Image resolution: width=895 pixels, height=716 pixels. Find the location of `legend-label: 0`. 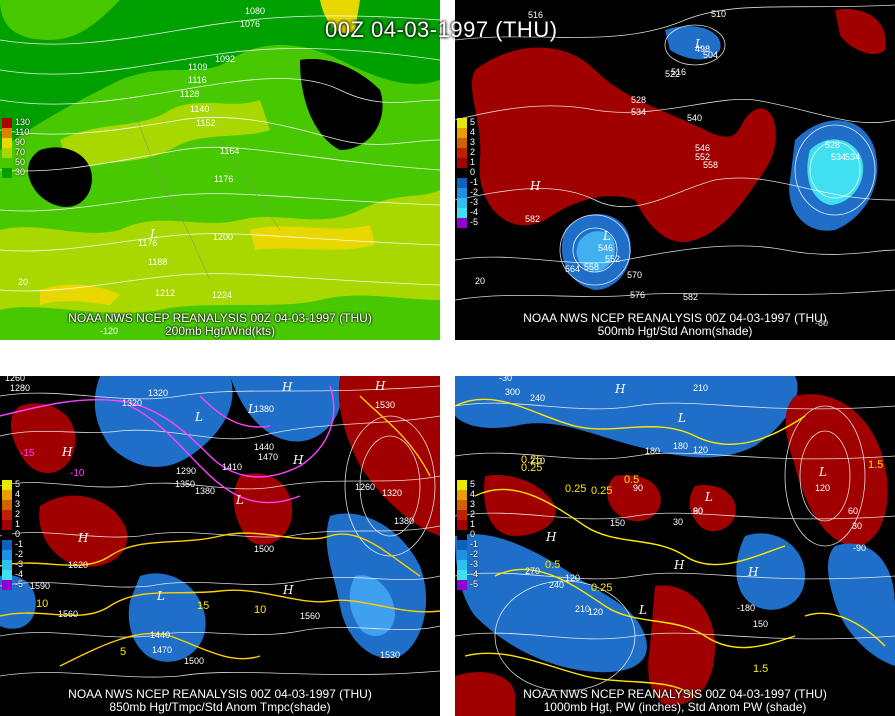

legend-label: 0 is located at coordinates (473, 172).